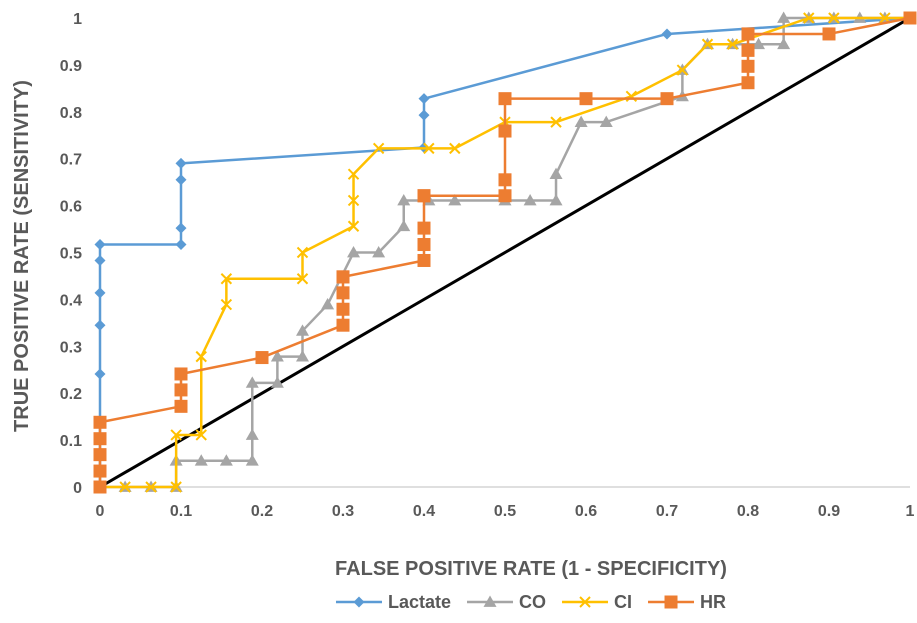  I want to click on legend-label-ci: CI, so click(623, 602).